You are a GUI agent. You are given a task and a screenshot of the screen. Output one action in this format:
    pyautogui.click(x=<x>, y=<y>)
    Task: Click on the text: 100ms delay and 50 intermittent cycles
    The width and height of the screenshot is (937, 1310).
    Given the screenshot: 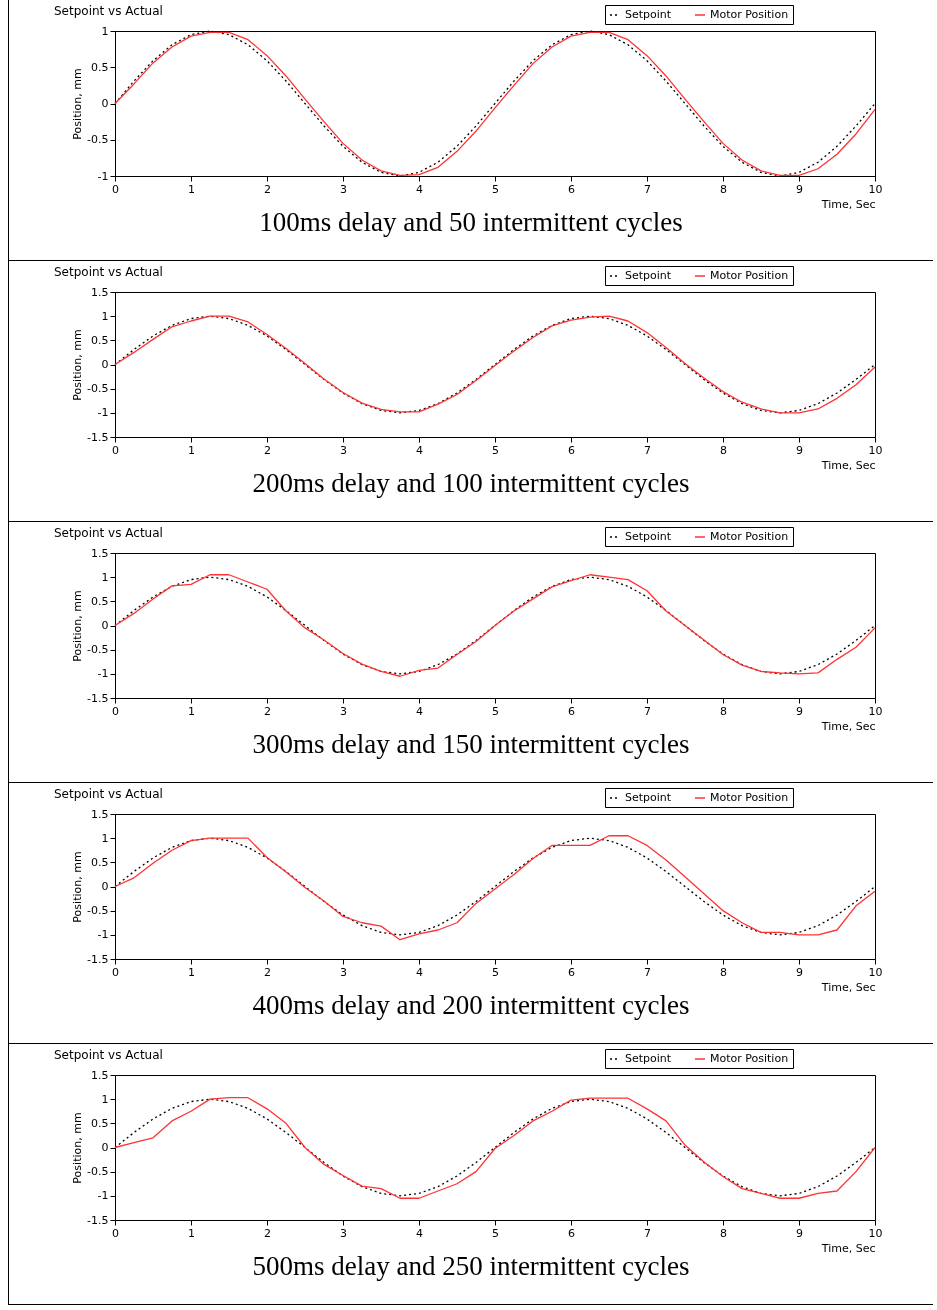 What is the action you would take?
    pyautogui.click(x=471, y=222)
    